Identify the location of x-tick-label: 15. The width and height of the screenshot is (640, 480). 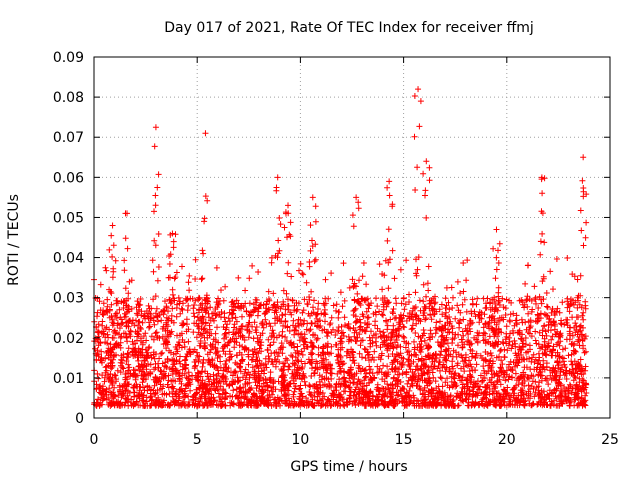
(404, 440).